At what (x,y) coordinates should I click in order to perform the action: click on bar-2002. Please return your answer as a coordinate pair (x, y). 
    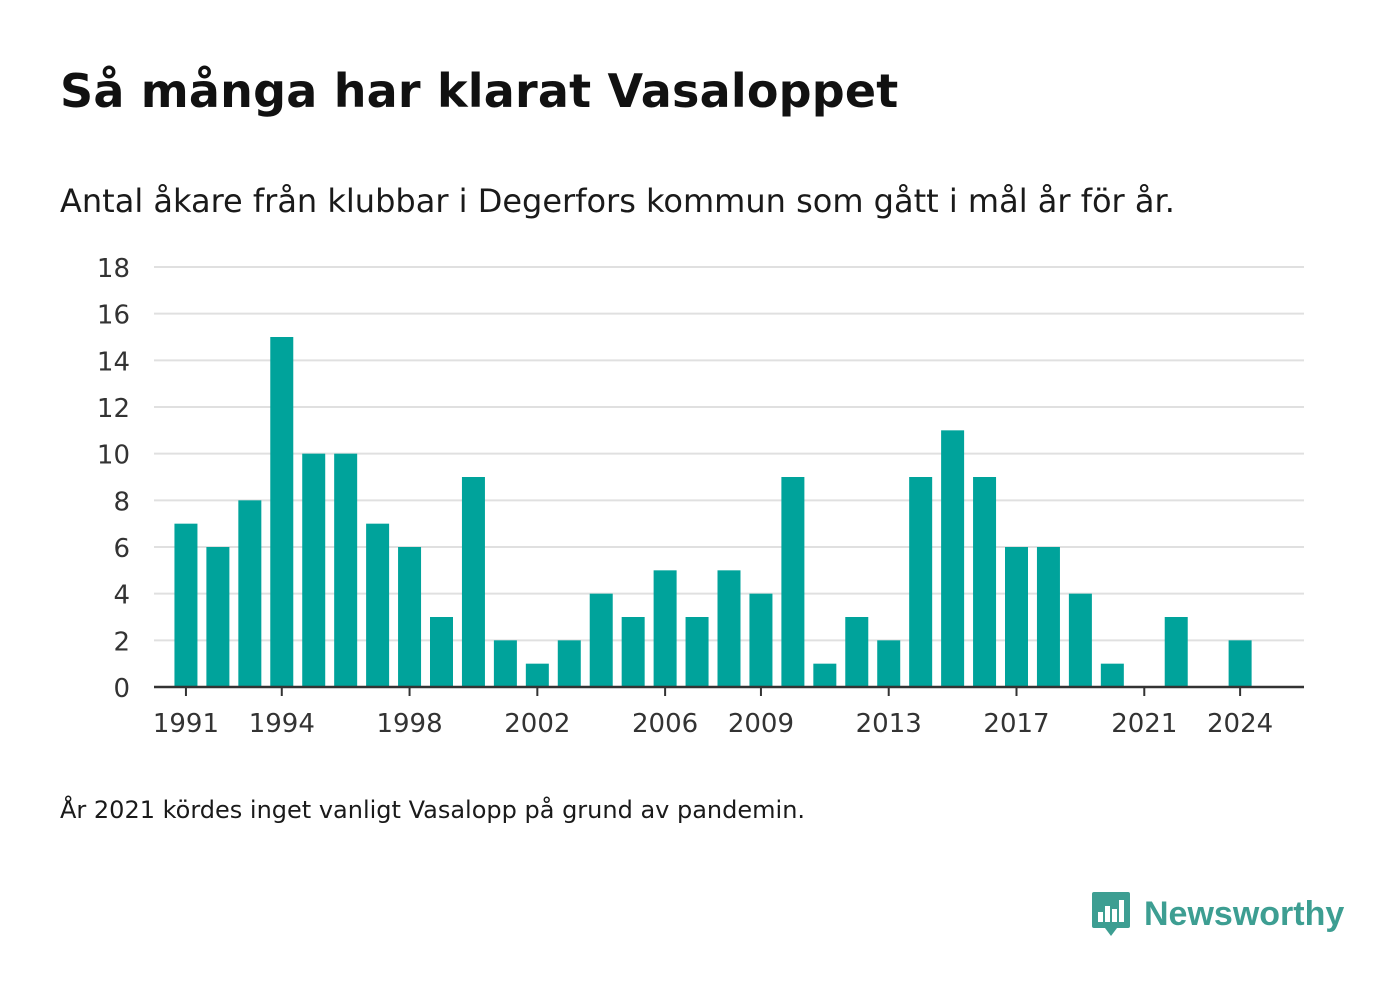
    Looking at the image, I should click on (537, 675).